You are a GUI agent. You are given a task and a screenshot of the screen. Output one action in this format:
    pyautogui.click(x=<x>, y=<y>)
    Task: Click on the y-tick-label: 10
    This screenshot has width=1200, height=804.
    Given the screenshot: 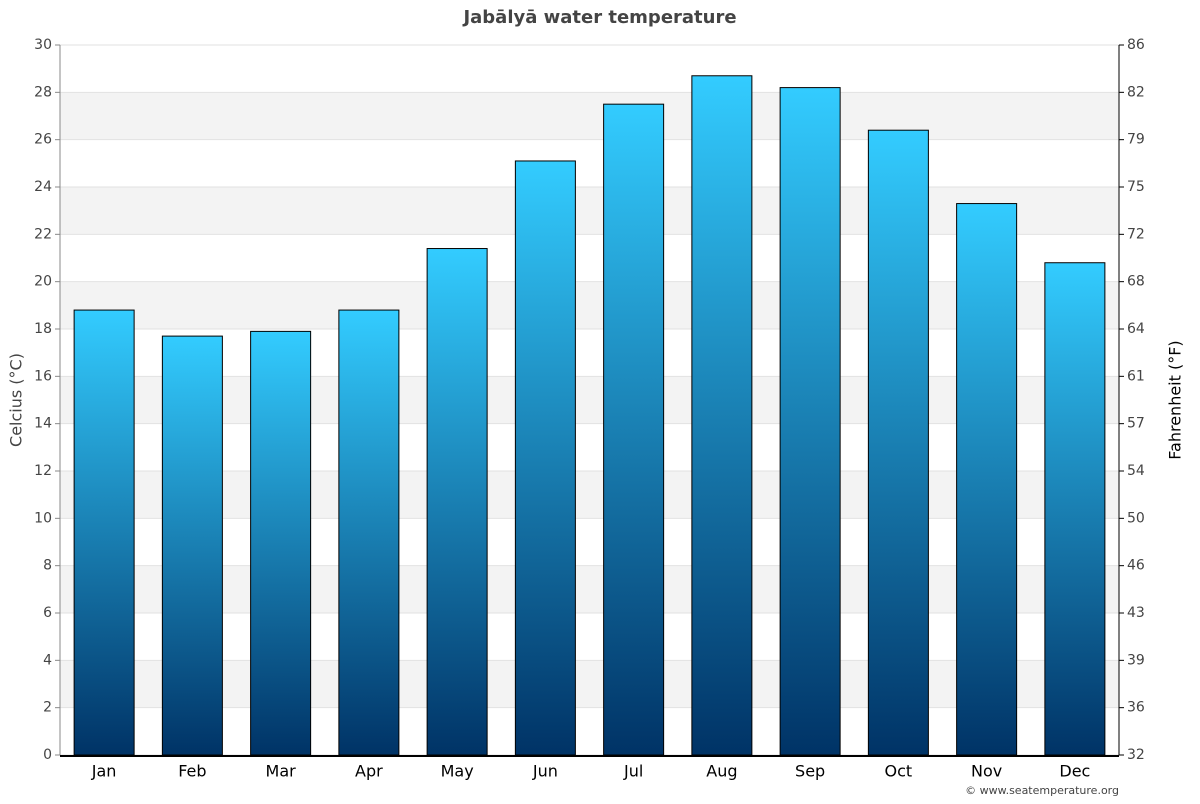 What is the action you would take?
    pyautogui.click(x=43, y=518)
    